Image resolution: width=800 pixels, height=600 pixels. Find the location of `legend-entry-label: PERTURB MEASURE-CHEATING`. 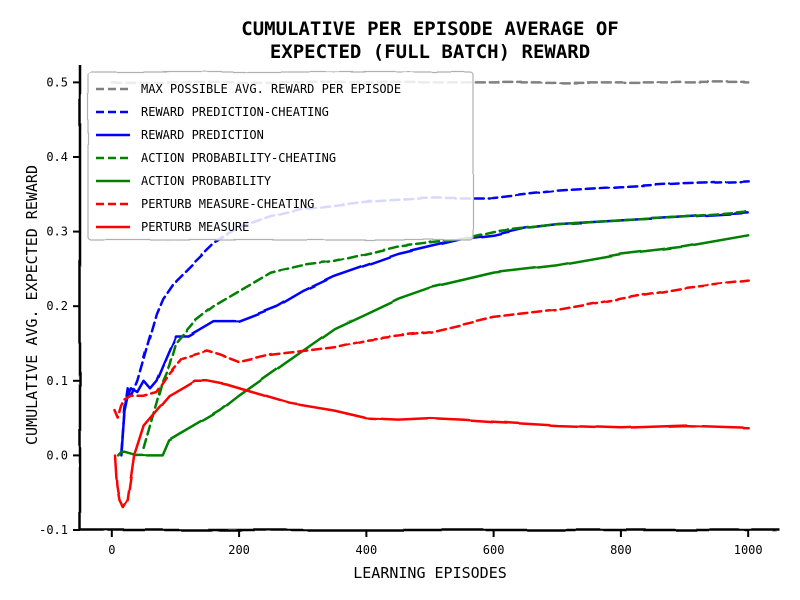

legend-entry-label: PERTURB MEASURE-CHEATING is located at coordinates (227, 204).